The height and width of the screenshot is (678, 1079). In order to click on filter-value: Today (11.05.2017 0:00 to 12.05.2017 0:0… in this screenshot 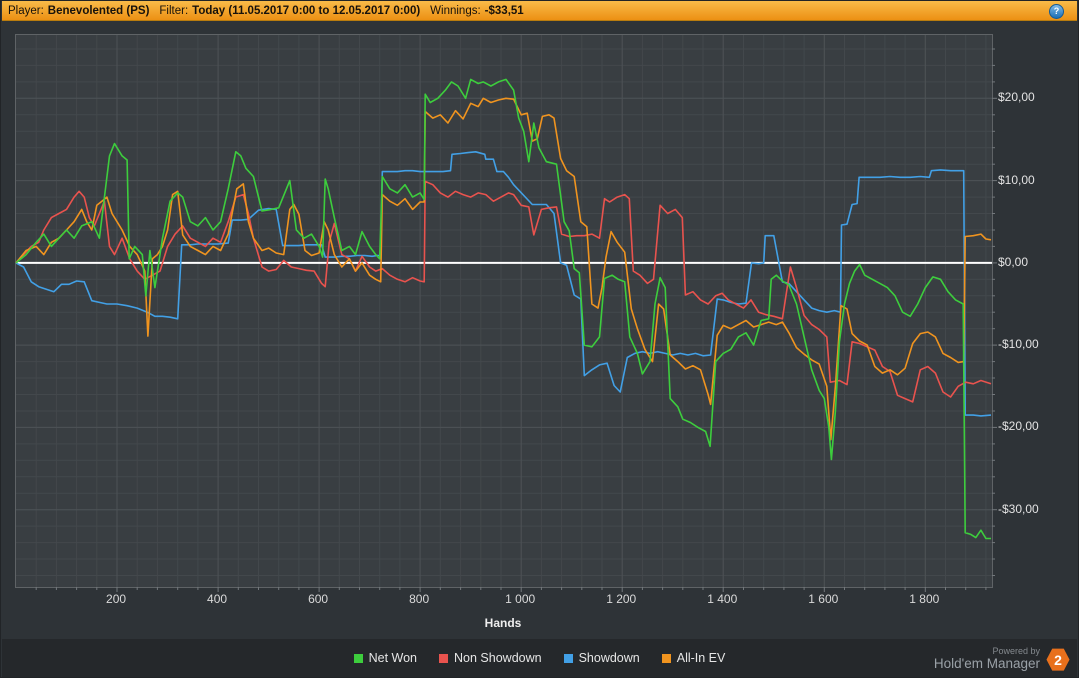, I will do `click(306, 10)`.